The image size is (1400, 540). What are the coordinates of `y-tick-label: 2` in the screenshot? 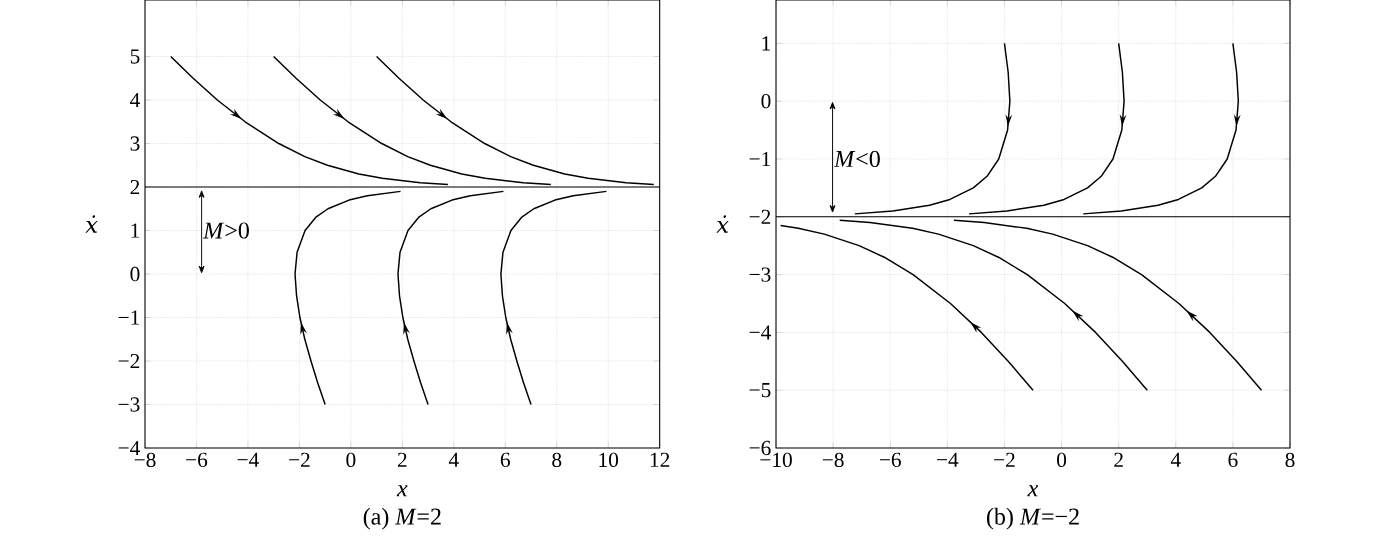 It's located at (135, 187).